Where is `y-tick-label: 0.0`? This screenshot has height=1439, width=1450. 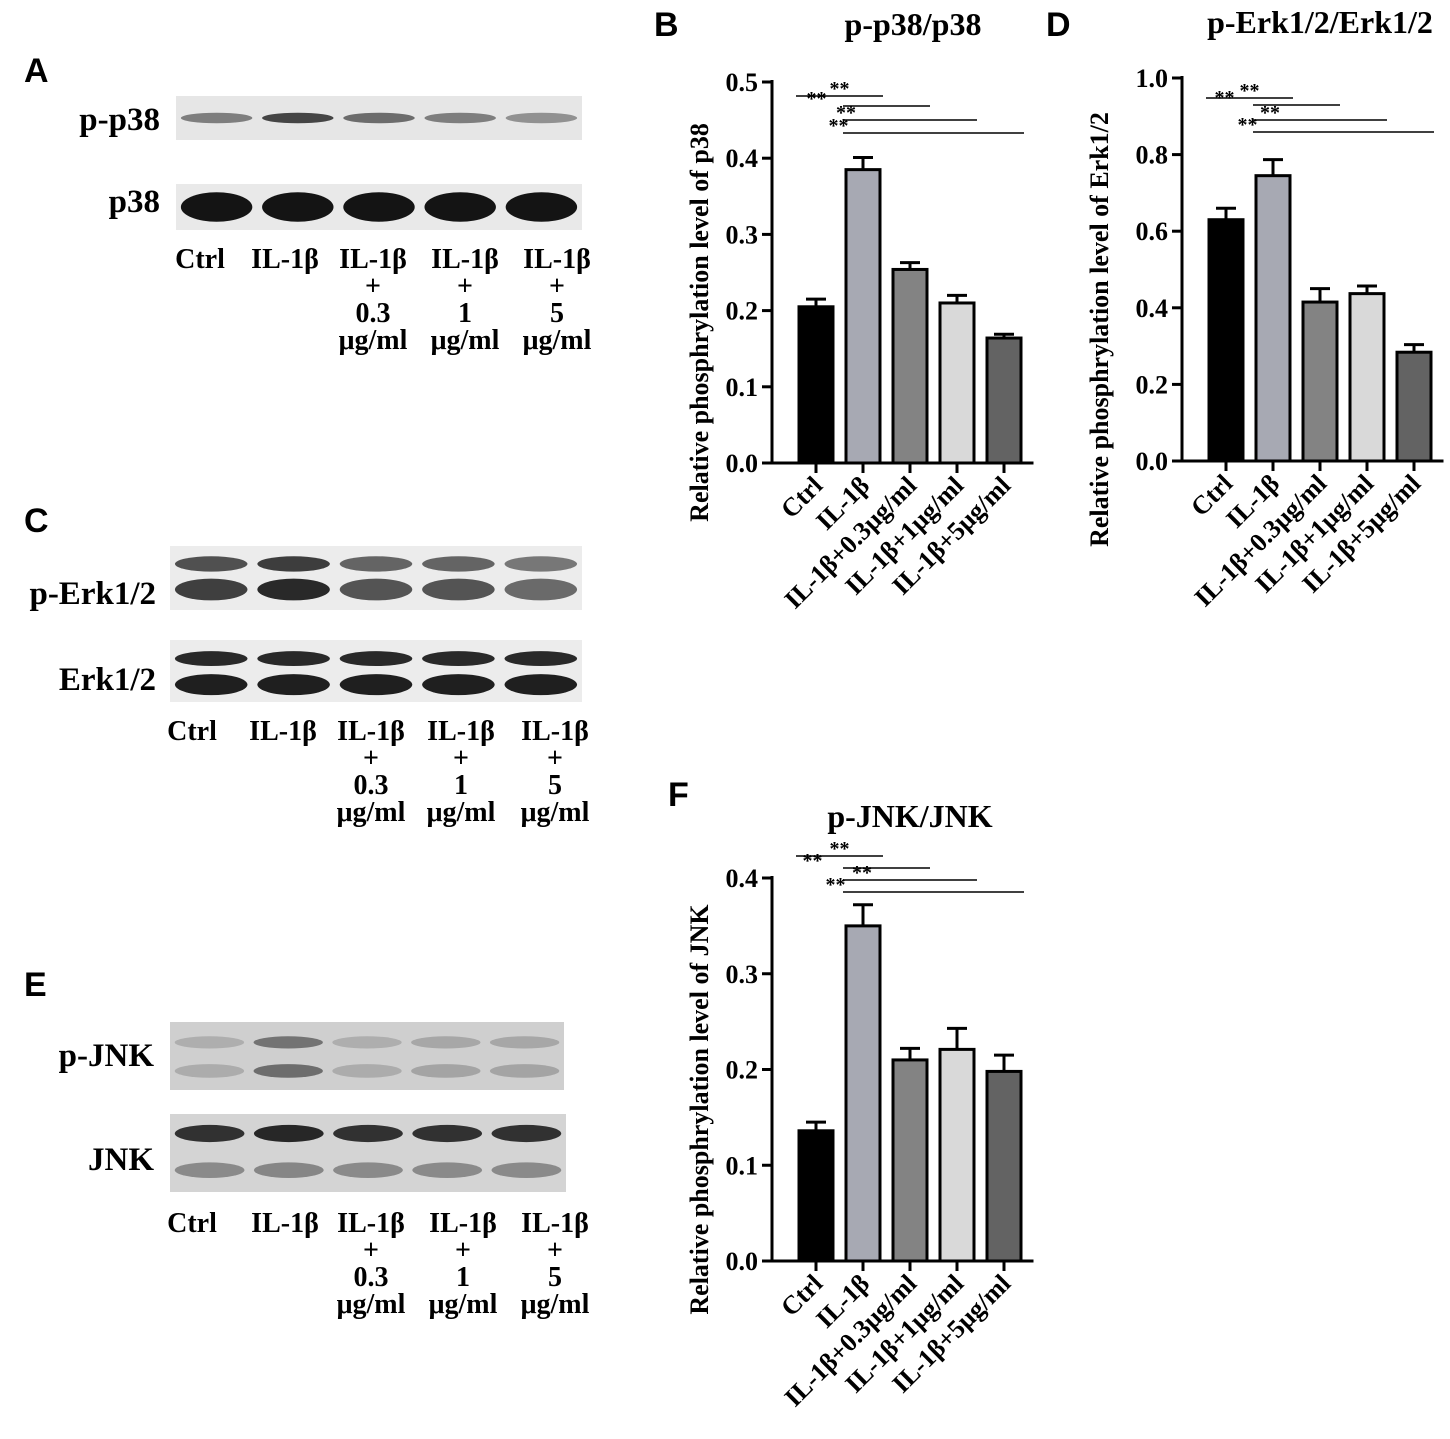 y-tick-label: 0.0 is located at coordinates (742, 1261).